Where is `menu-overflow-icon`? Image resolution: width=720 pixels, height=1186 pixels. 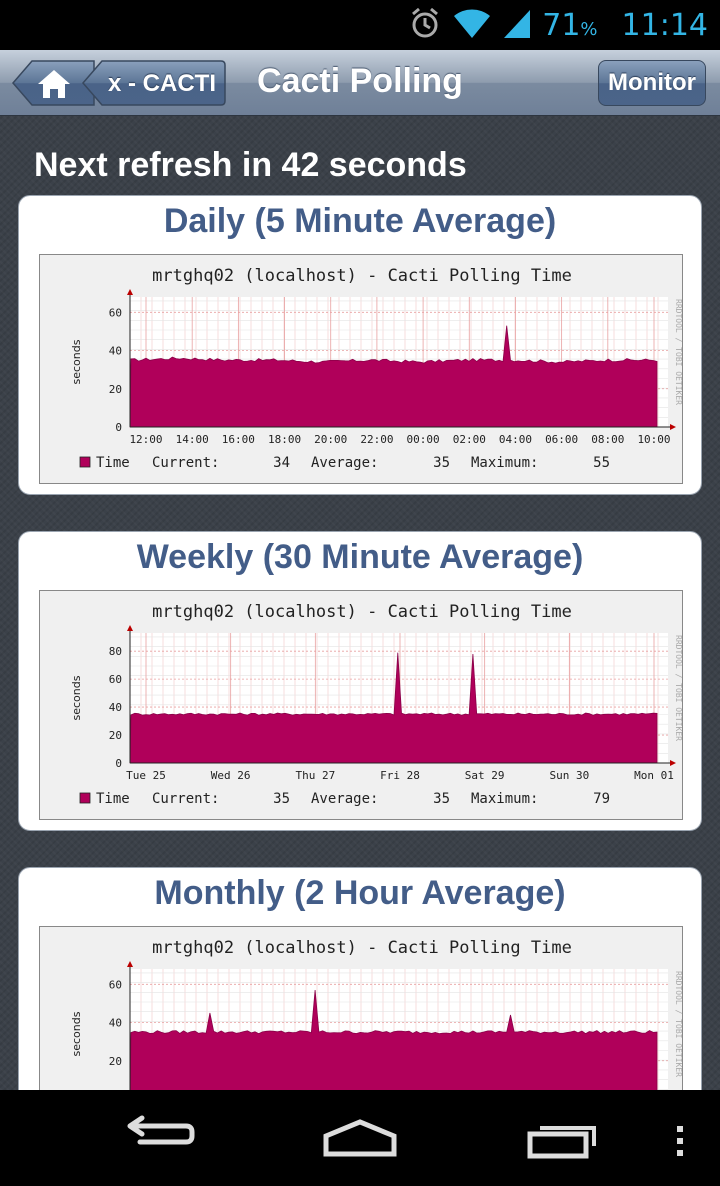 menu-overflow-icon is located at coordinates (680, 1141).